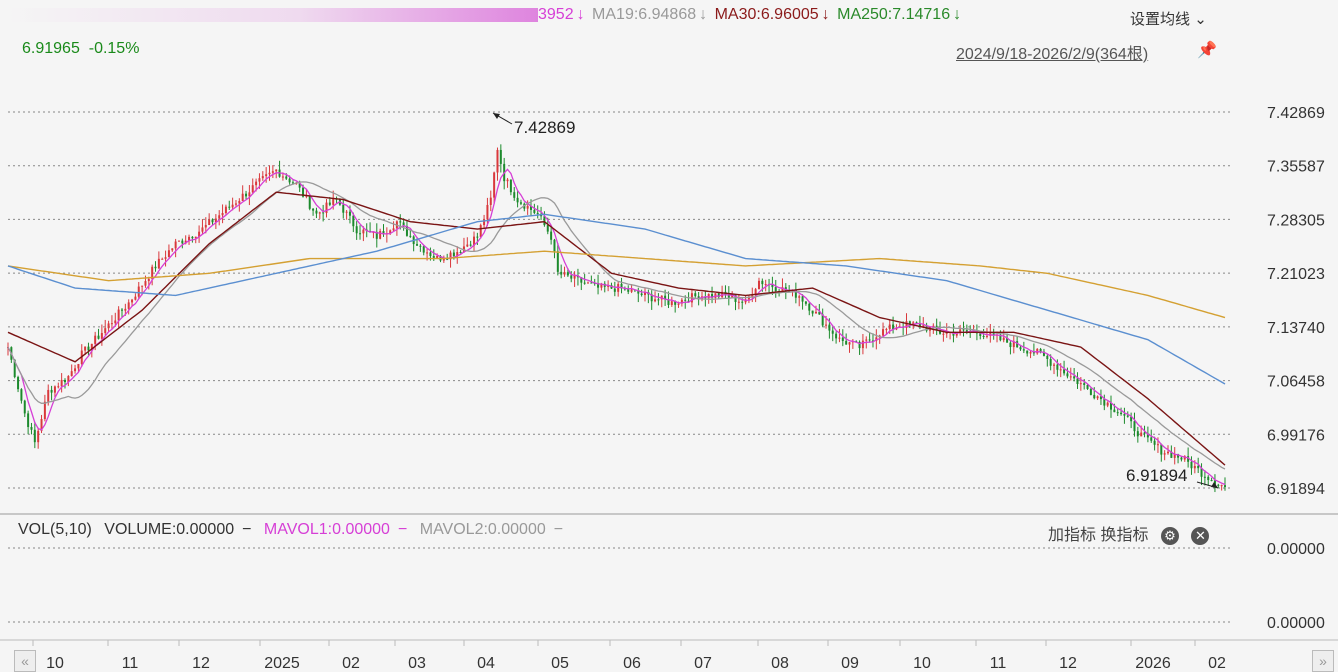 Image resolution: width=1338 pixels, height=672 pixels. Describe the element at coordinates (1200, 535) in the screenshot. I see `close-icon: ✕` at that location.